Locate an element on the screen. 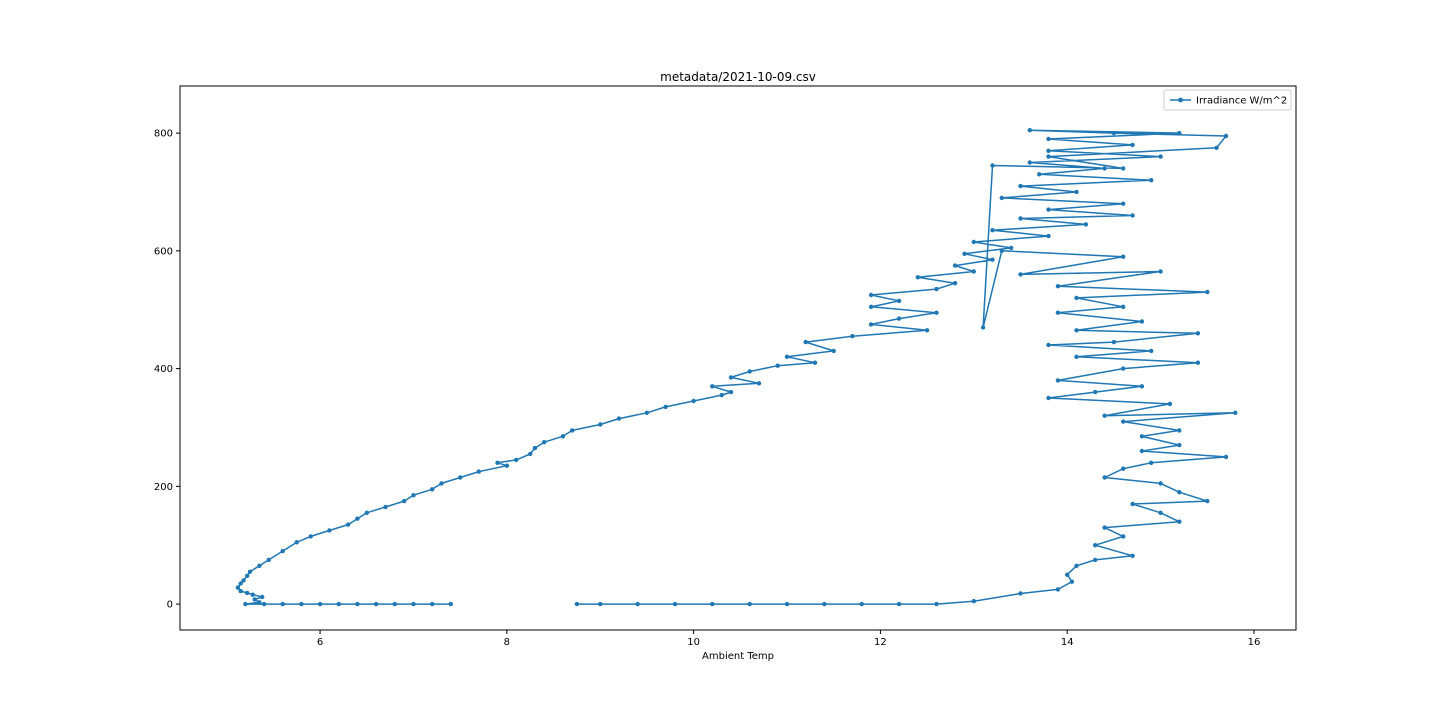  legend-box is located at coordinates (1227, 100).